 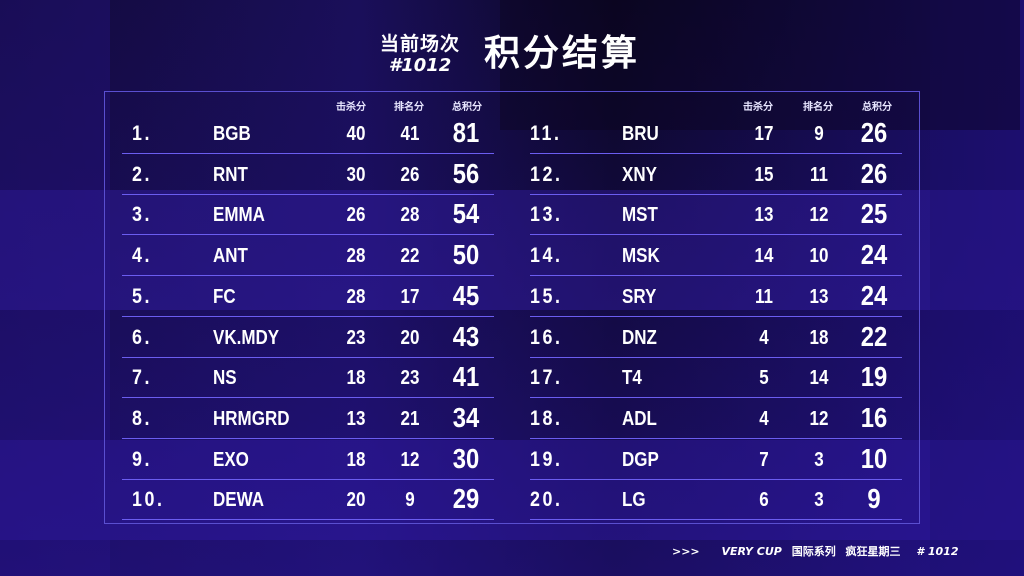 What do you see at coordinates (764, 337) in the screenshot?
I see `kill-points: 4` at bounding box center [764, 337].